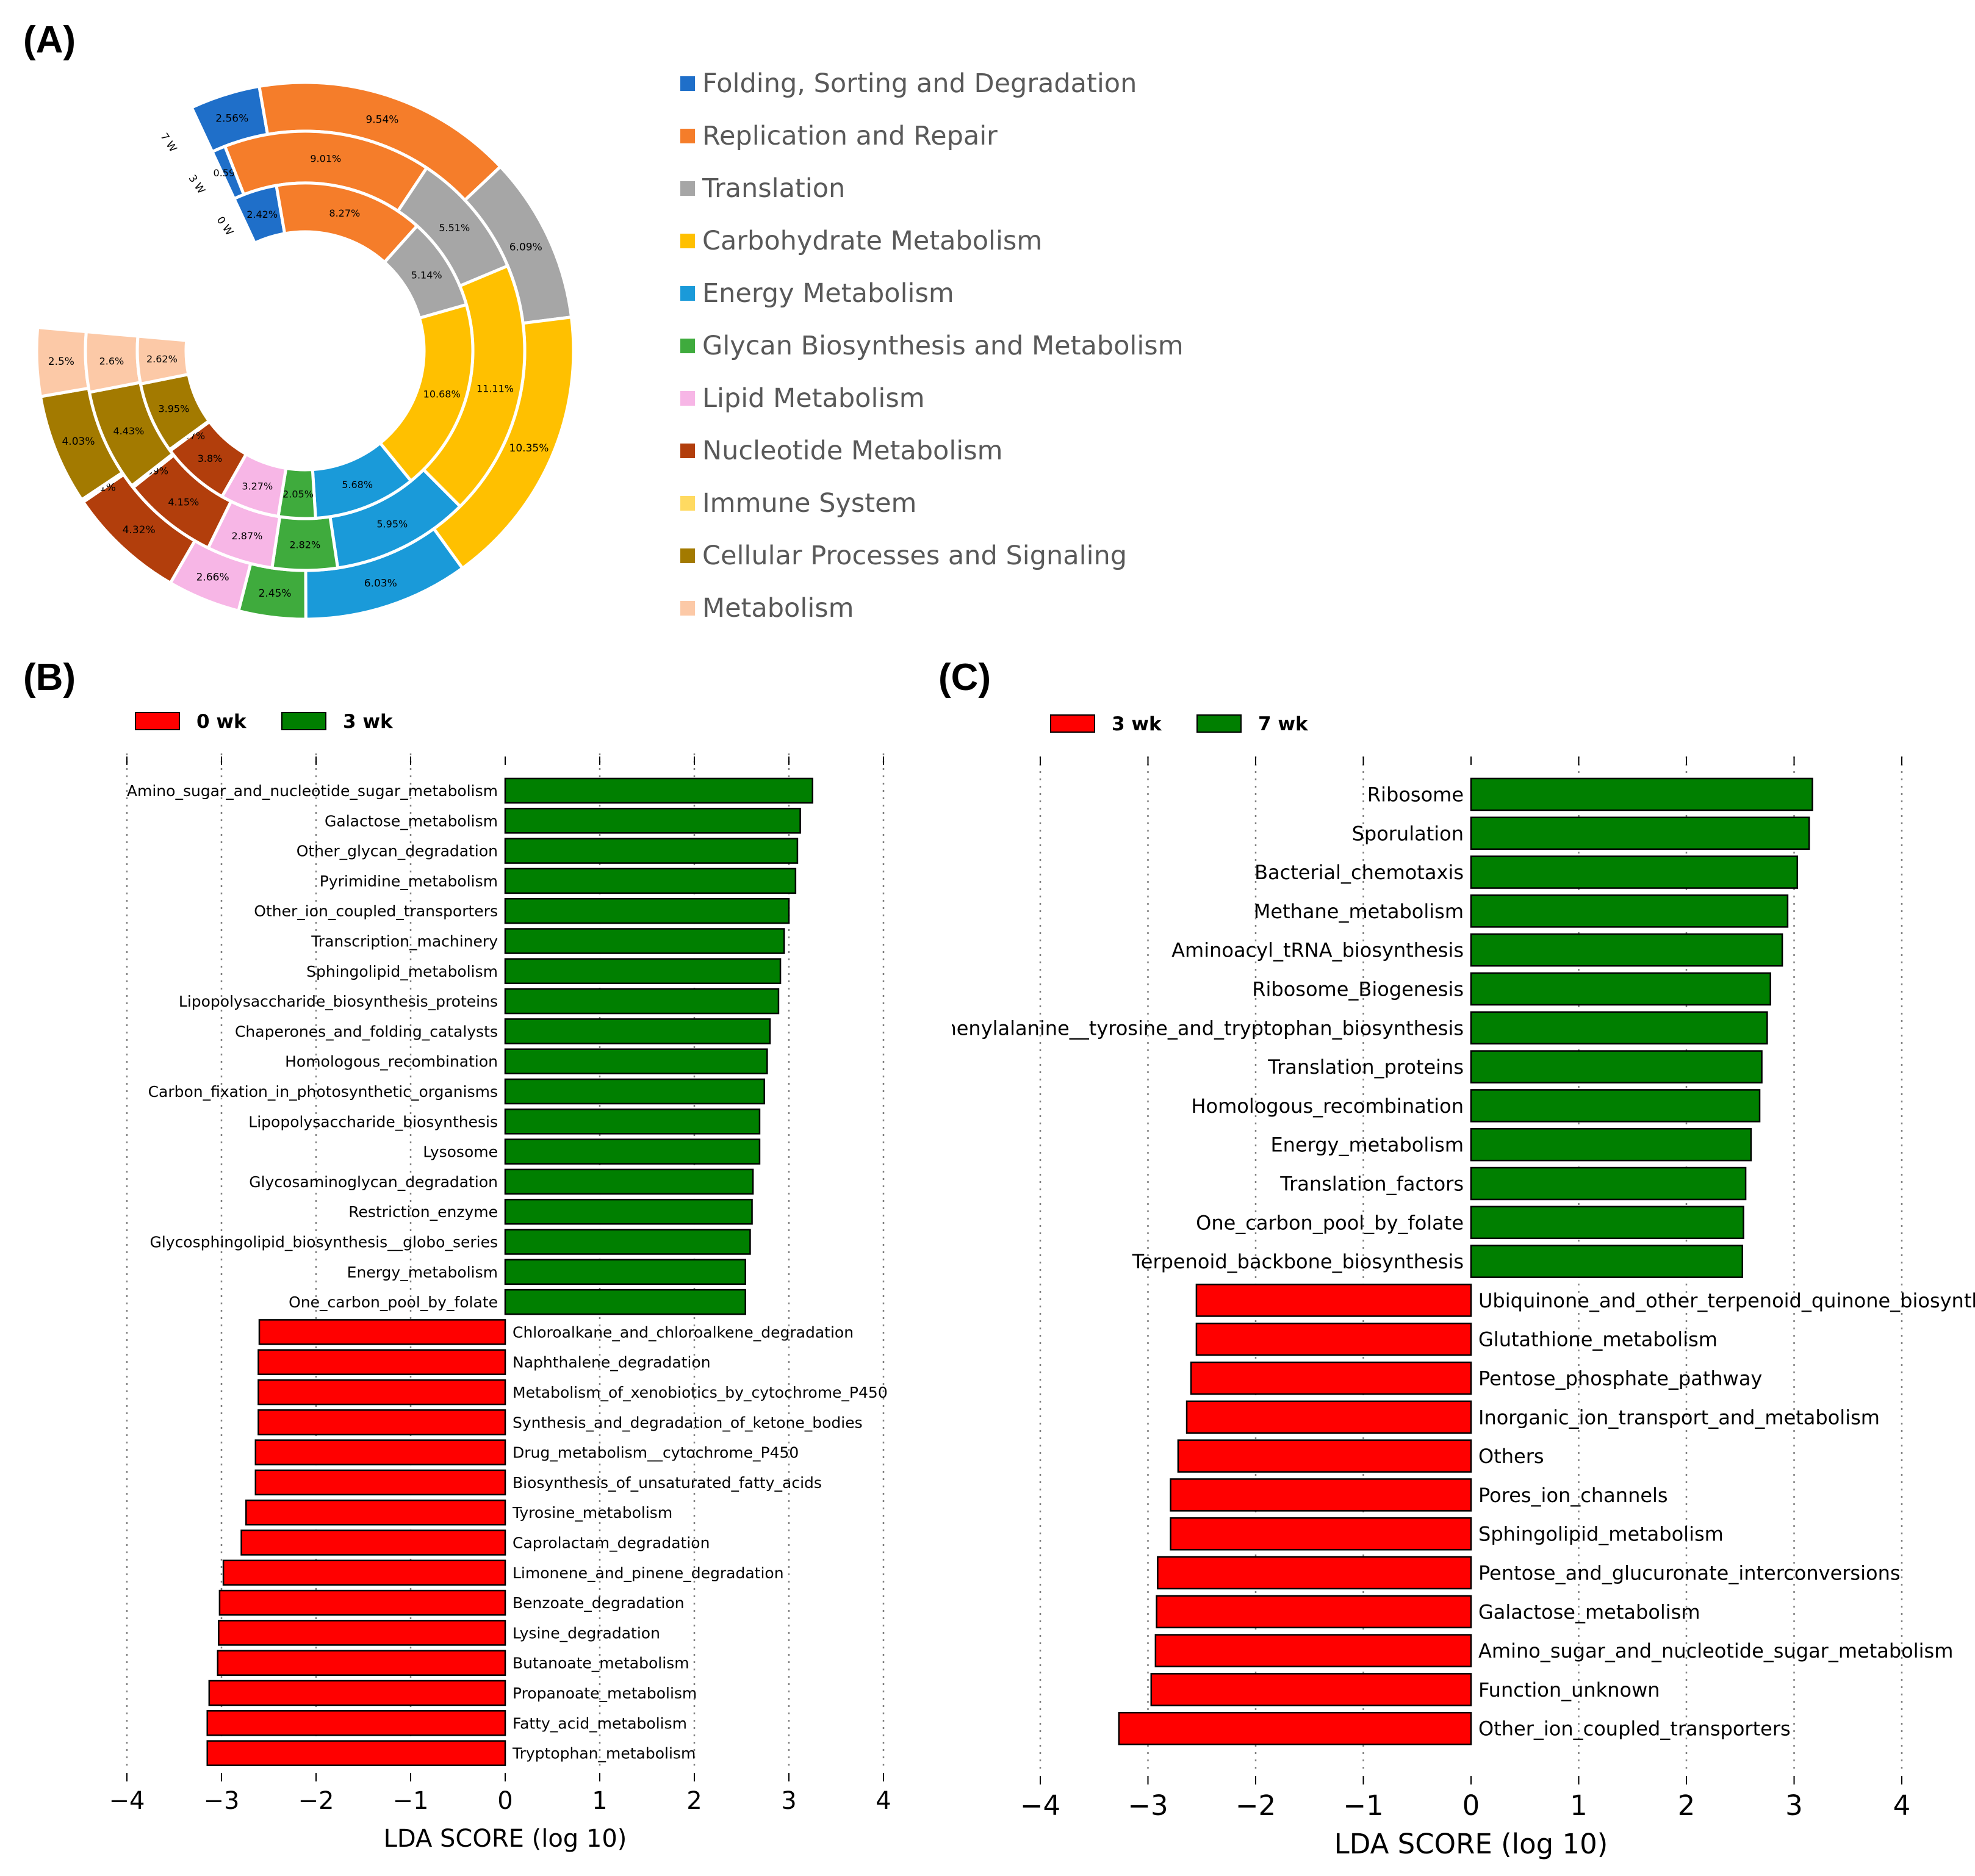 The height and width of the screenshot is (1876, 1975). What do you see at coordinates (225, 226) in the screenshot?
I see `ring-label: 0 W` at bounding box center [225, 226].